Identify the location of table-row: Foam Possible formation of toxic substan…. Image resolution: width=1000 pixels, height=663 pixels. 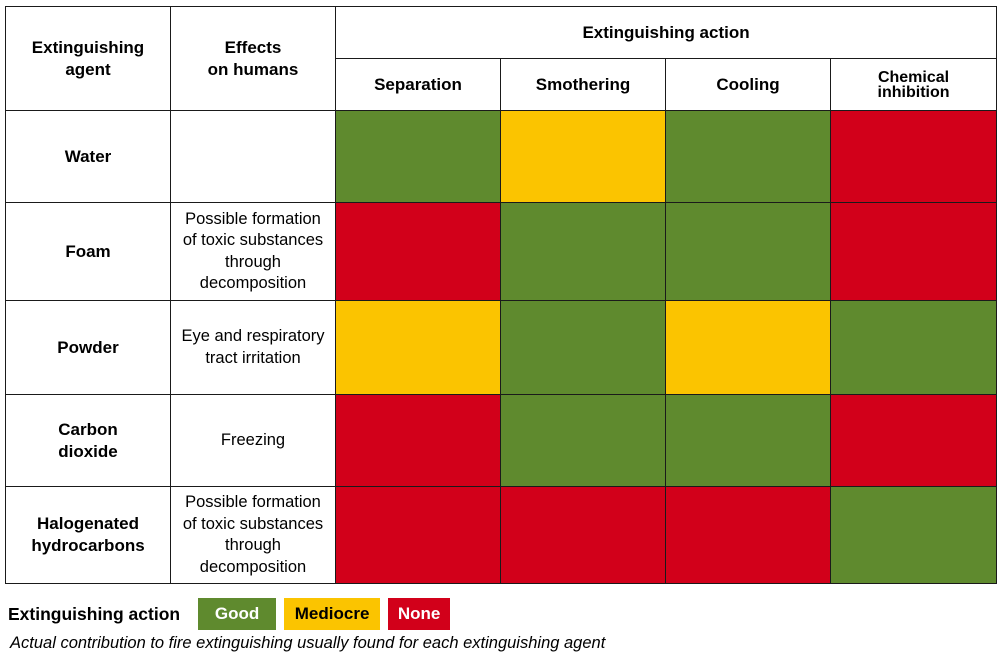
(501, 251).